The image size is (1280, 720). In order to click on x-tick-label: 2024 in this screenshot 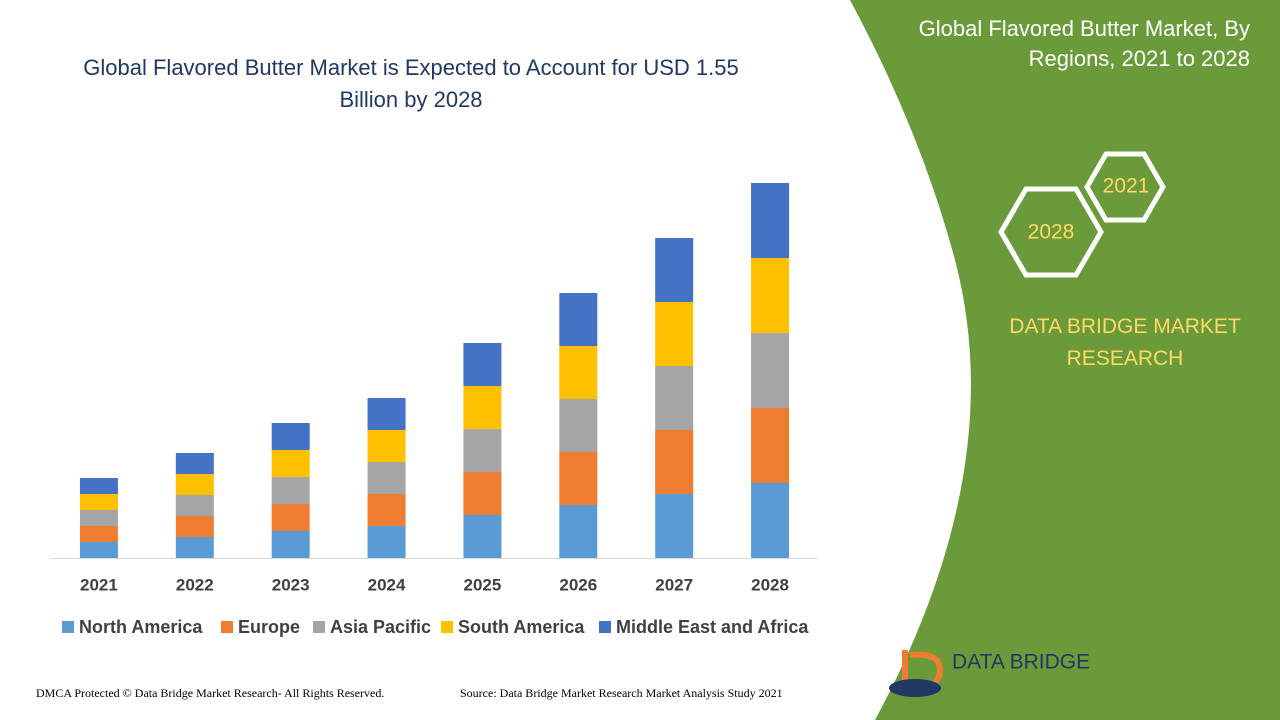, I will do `click(387, 584)`.